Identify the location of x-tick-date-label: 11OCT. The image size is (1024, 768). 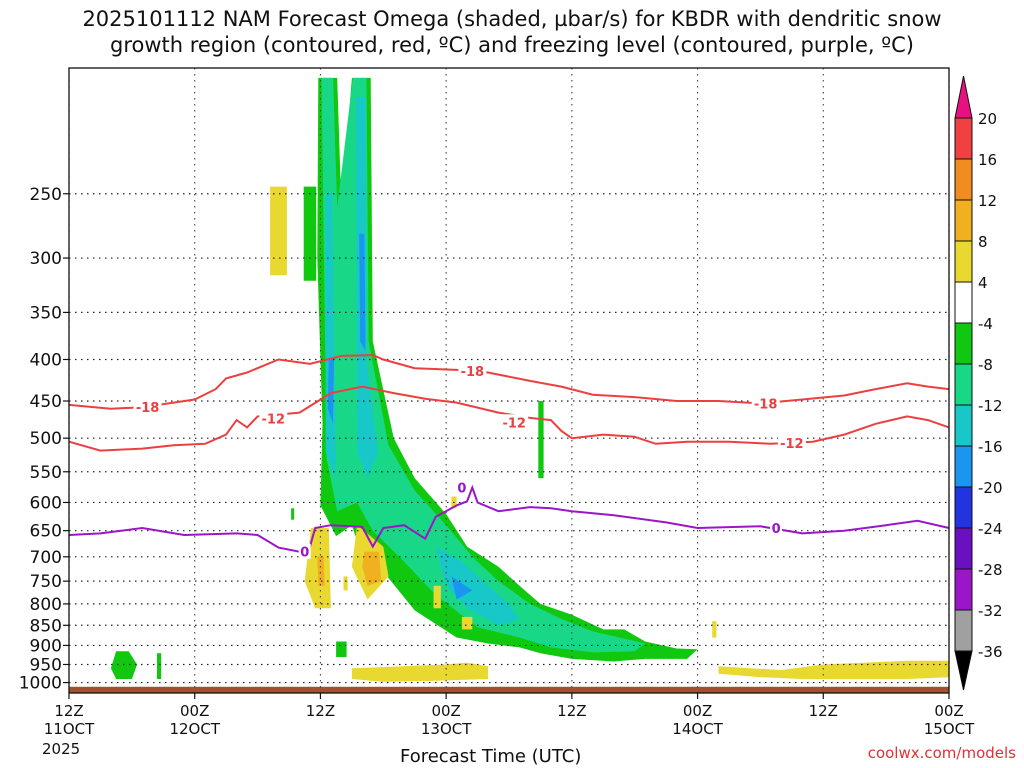
(69, 729).